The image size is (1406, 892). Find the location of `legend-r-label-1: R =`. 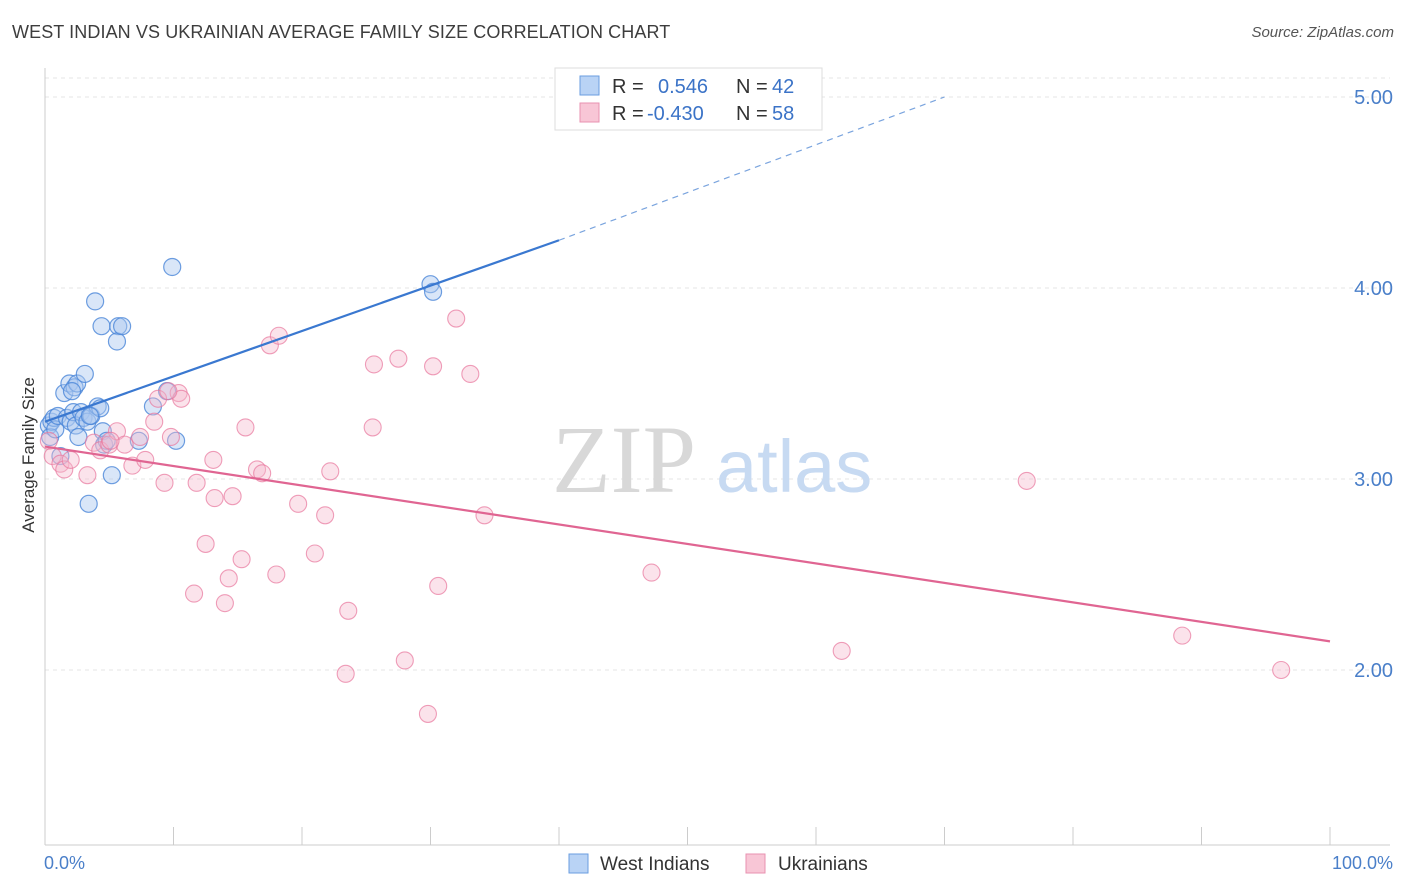

legend-r-label-1: R = is located at coordinates (628, 87).